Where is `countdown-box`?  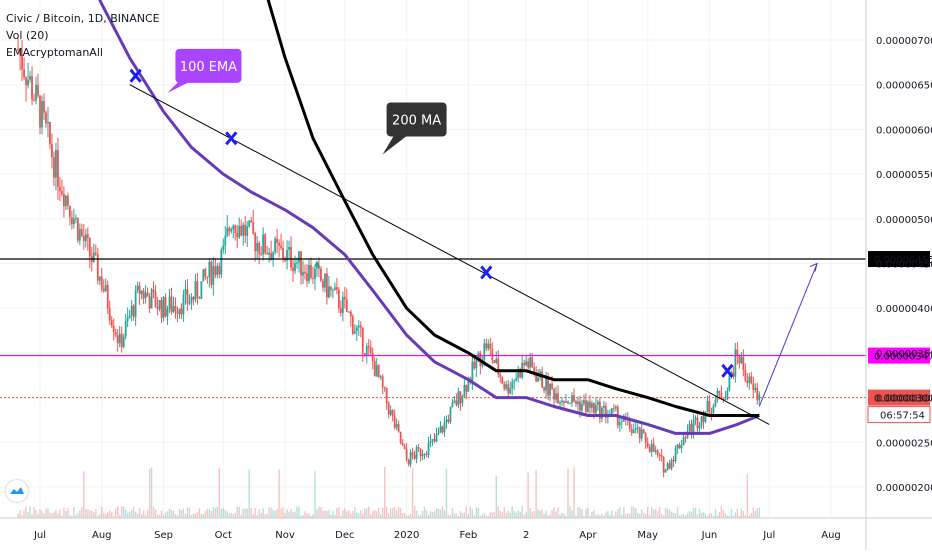
countdown-box is located at coordinates (899, 415).